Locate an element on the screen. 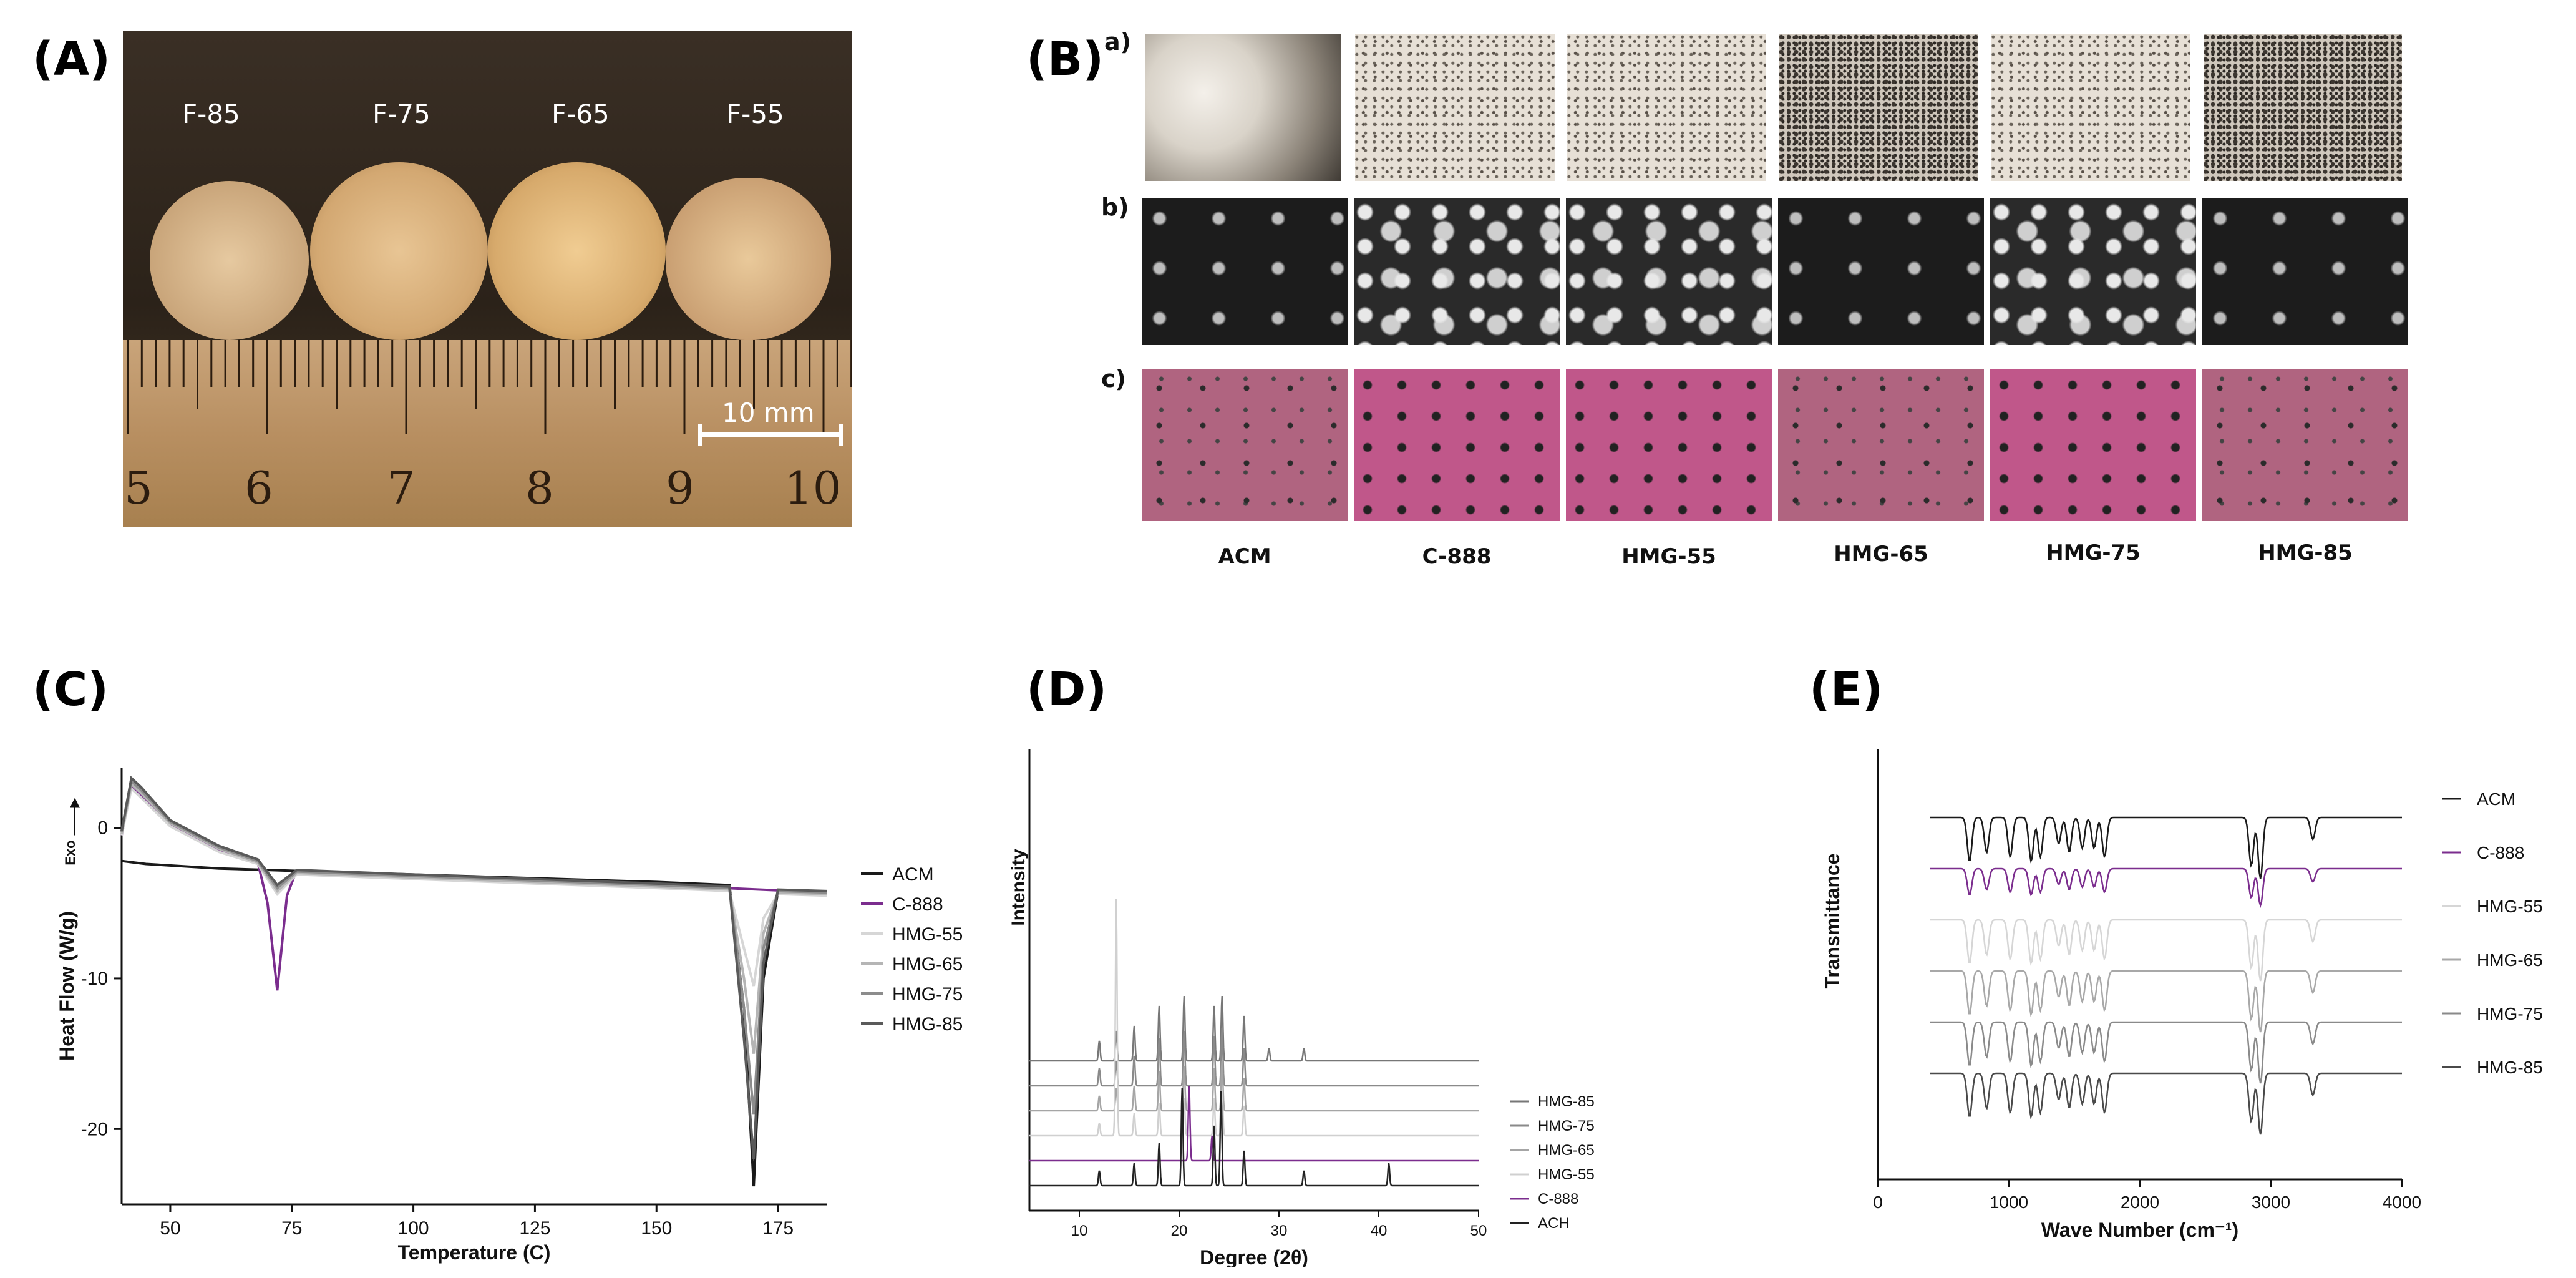 The image size is (2576, 1278). scale-bar-label: 10 mm is located at coordinates (769, 413).